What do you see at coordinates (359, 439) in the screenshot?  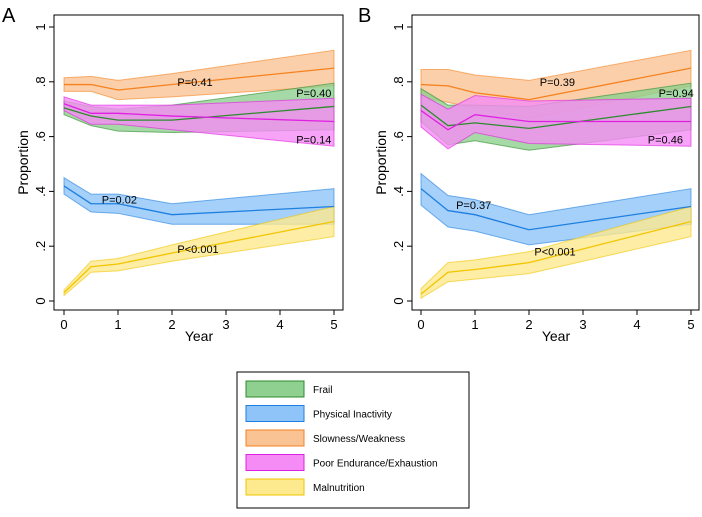 I see `legend-label: Slowness/Weakness` at bounding box center [359, 439].